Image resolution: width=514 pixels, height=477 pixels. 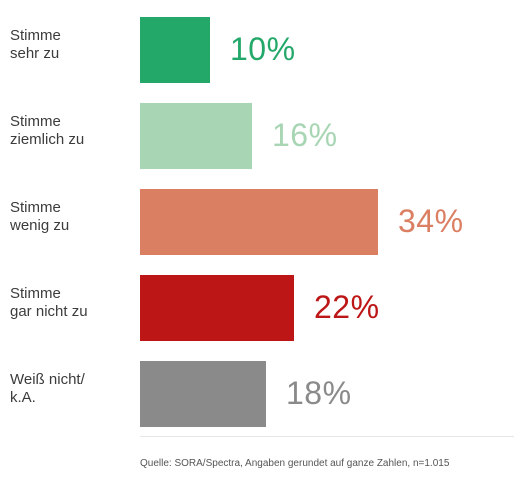 I want to click on category-label: Weiß nicht/ k.A., so click(x=47, y=388).